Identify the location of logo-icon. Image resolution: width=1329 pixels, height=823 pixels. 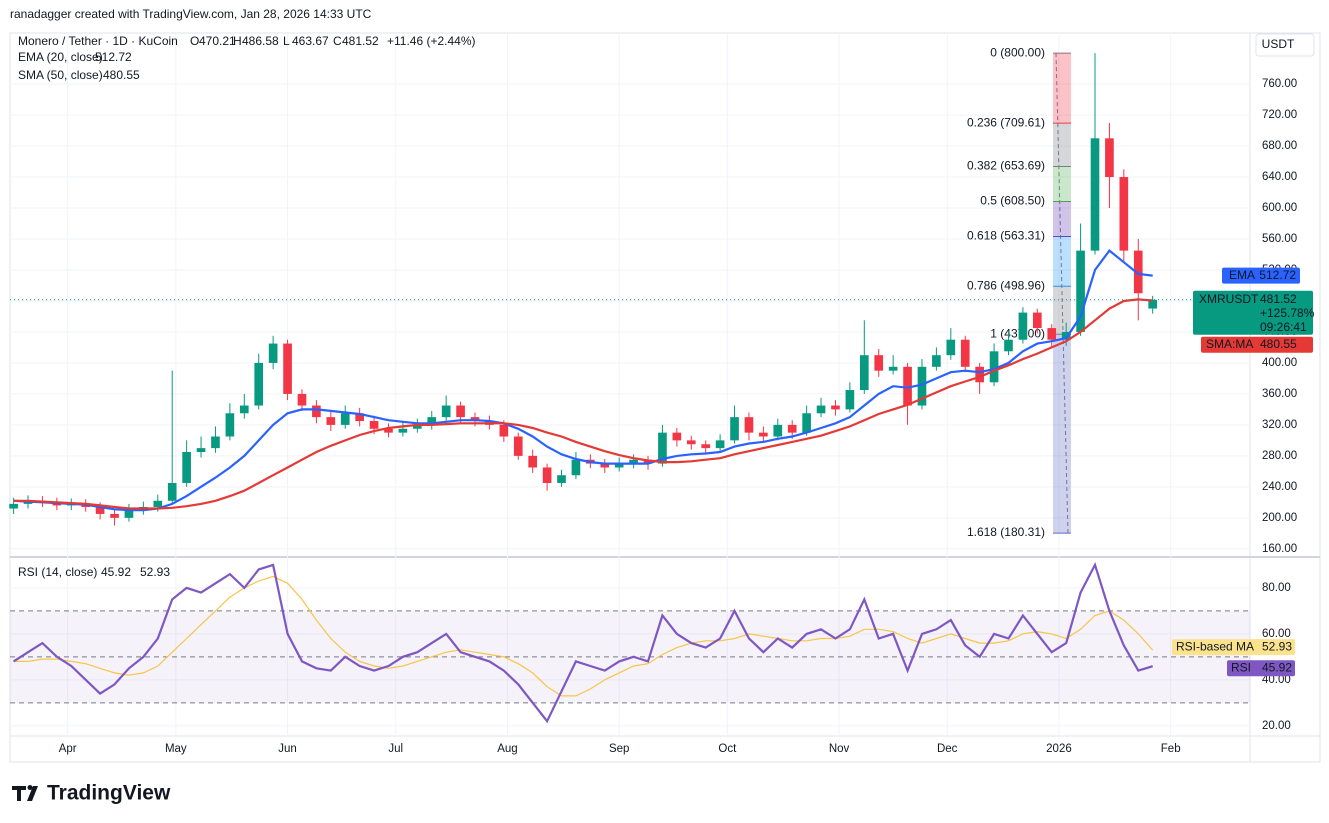
(25, 793).